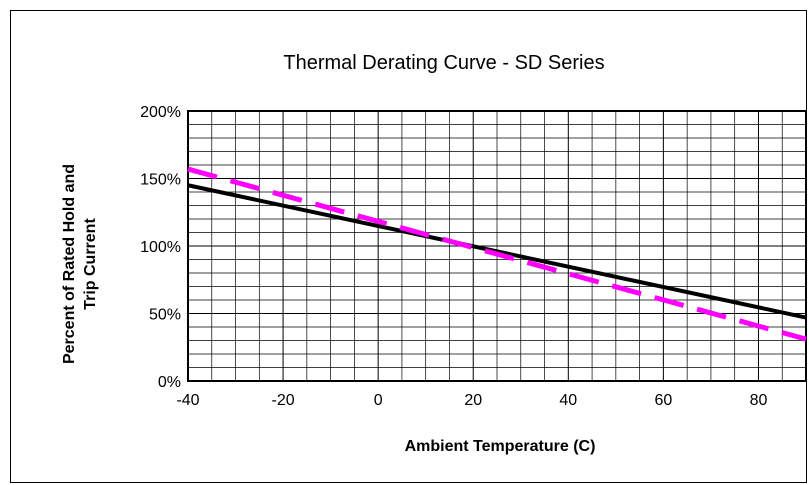  I want to click on x-axis-label: Ambient Temperature (C), so click(500, 446).